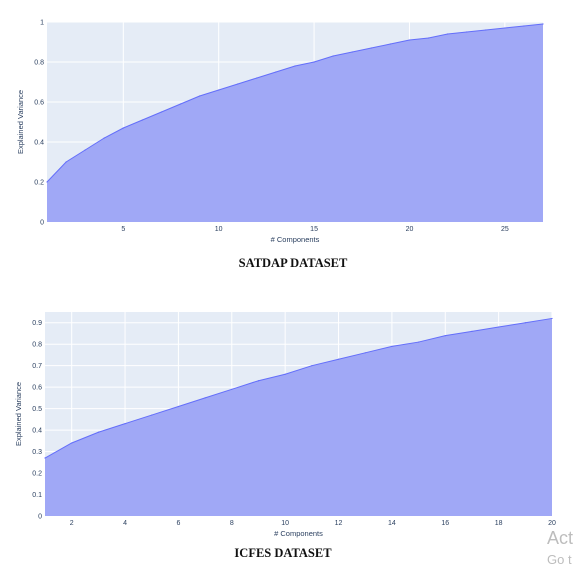 This screenshot has height=570, width=574. What do you see at coordinates (445, 523) in the screenshot?
I see `x-tick-label: 16` at bounding box center [445, 523].